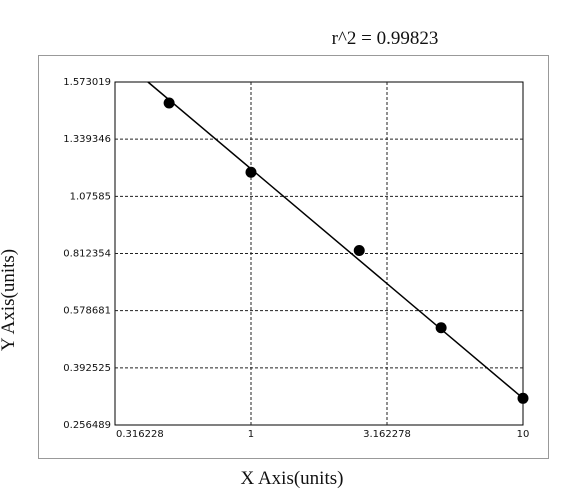 The width and height of the screenshot is (569, 493). What do you see at coordinates (523, 434) in the screenshot?
I see `x-tick-label: 10` at bounding box center [523, 434].